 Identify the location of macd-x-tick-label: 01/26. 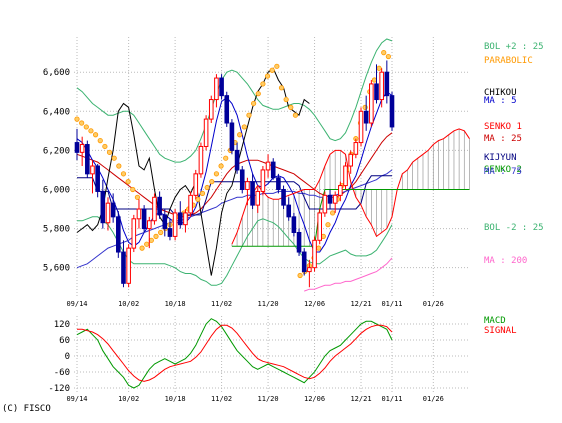
(433, 399).